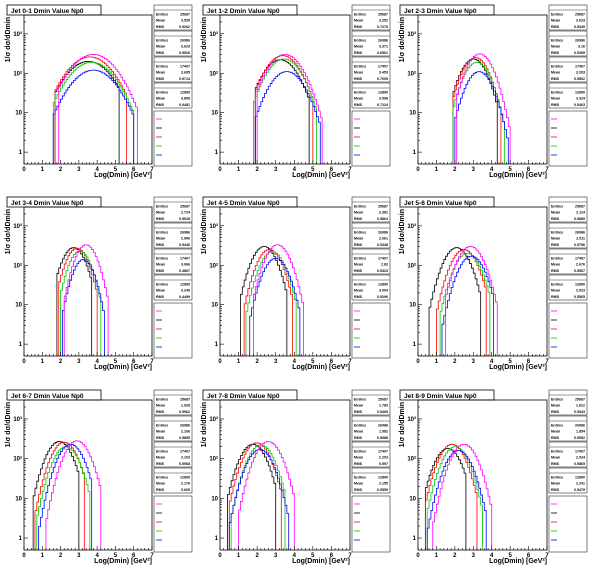 Image resolution: width=596 pixels, height=572 pixels. I want to click on stats-value: 0.7224, so click(382, 105).